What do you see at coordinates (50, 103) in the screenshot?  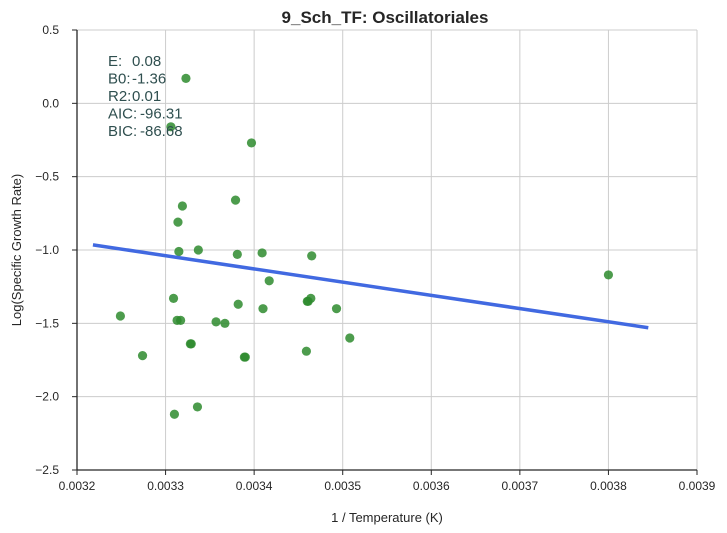 I see `y-tick-label: 0.0` at bounding box center [50, 103].